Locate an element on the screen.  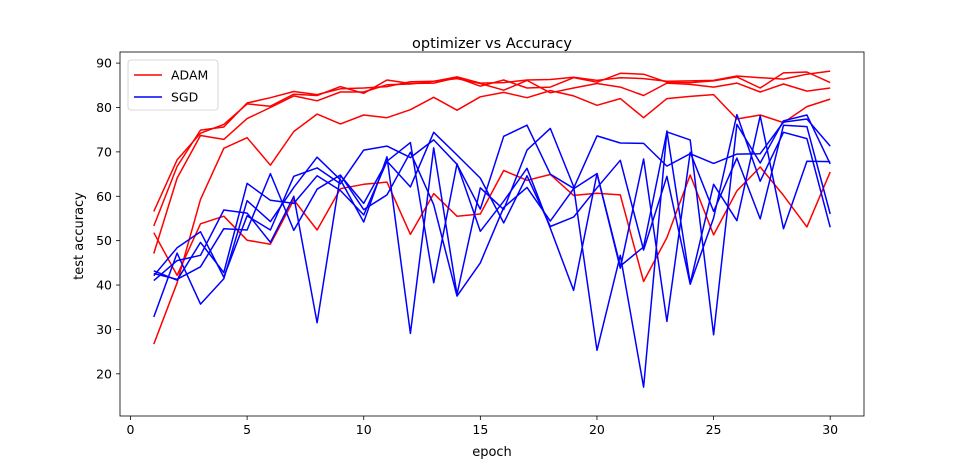
x-tick-label: 30 is located at coordinates (830, 429).